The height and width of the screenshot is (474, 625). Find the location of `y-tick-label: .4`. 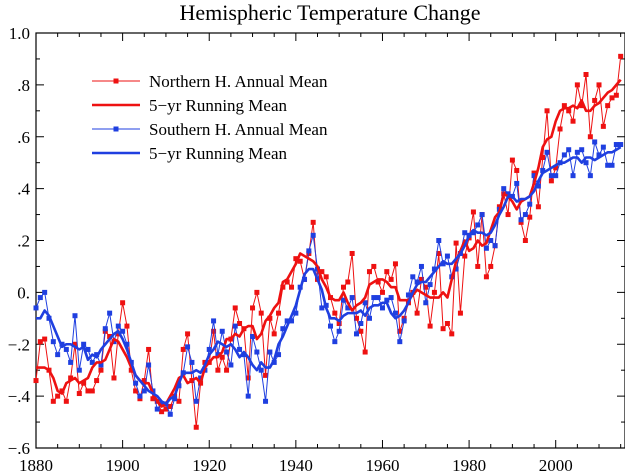

y-tick-label: .4 is located at coordinates (23, 189).